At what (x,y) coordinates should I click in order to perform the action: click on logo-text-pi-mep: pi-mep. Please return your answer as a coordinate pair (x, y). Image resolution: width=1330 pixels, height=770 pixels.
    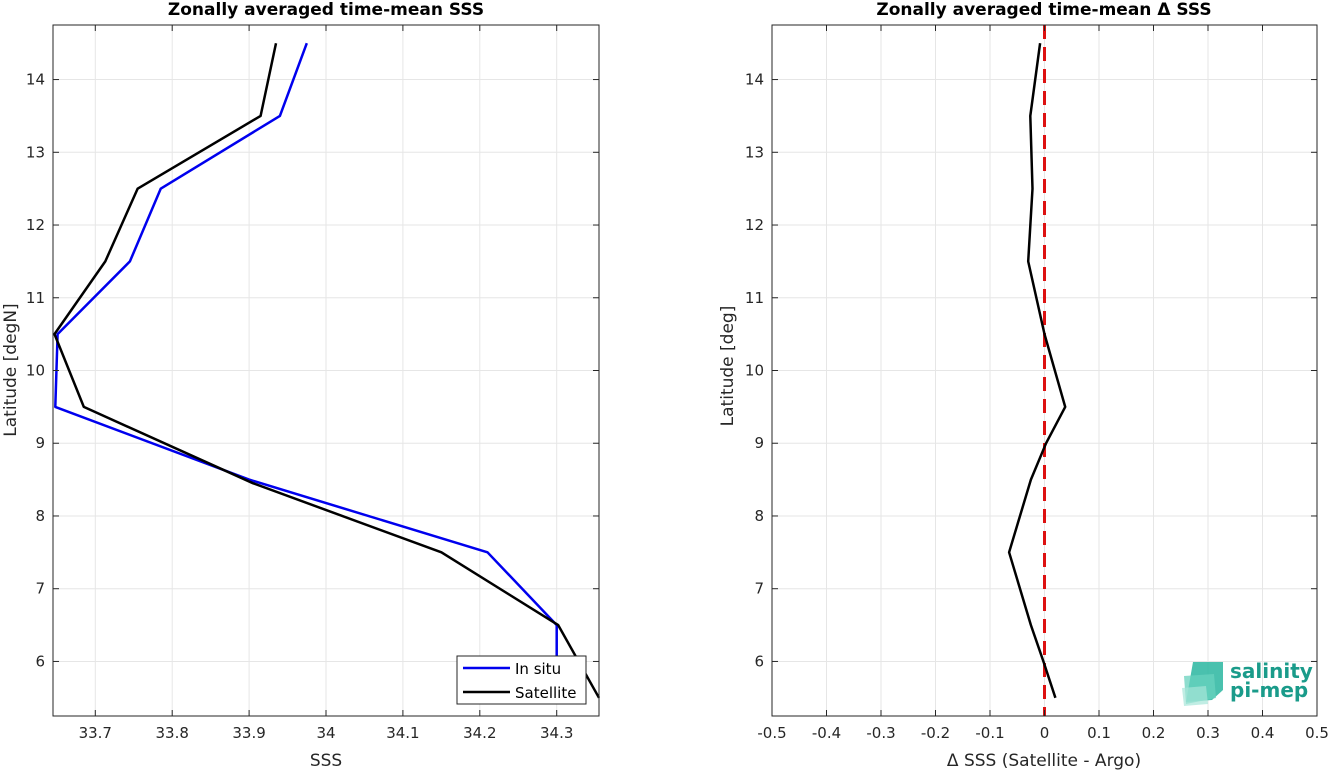
    Looking at the image, I should click on (1269, 690).